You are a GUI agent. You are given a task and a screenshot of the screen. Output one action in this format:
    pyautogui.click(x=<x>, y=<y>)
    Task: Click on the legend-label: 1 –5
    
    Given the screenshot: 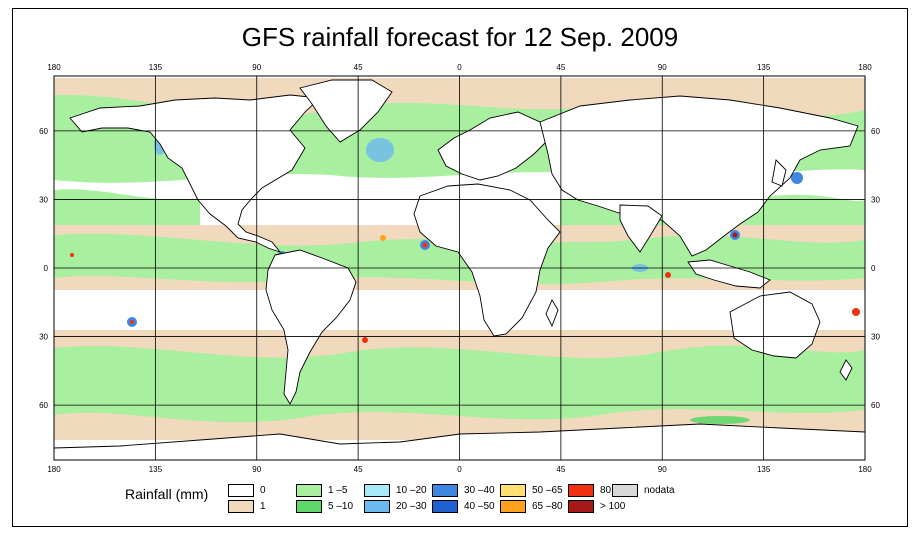 What is the action you would take?
    pyautogui.click(x=338, y=490)
    